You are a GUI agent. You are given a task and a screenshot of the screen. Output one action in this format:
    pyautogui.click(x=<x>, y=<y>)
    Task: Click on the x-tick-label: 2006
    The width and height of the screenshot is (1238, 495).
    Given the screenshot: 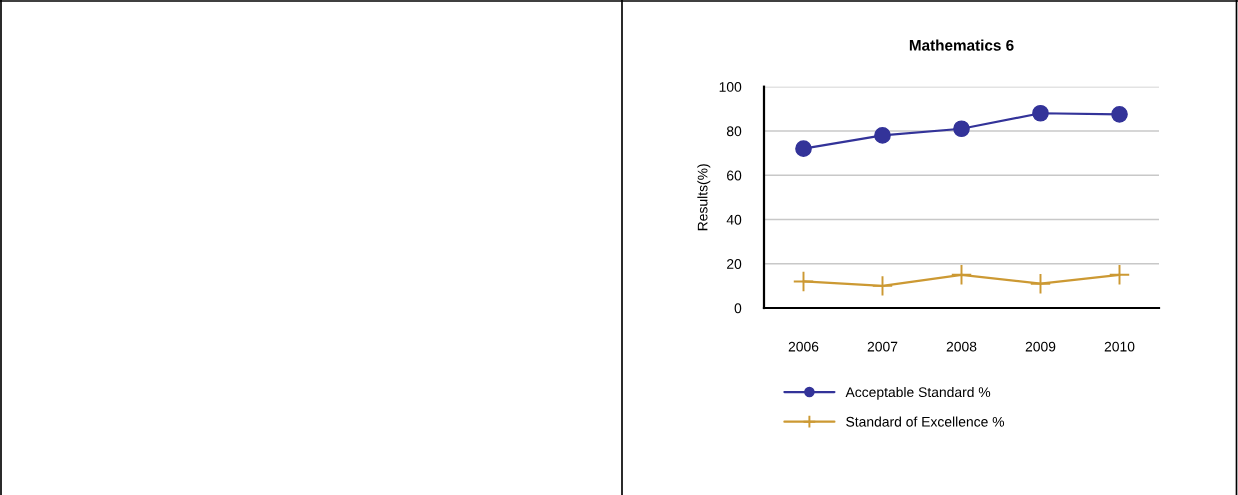 What is the action you would take?
    pyautogui.click(x=803, y=346)
    